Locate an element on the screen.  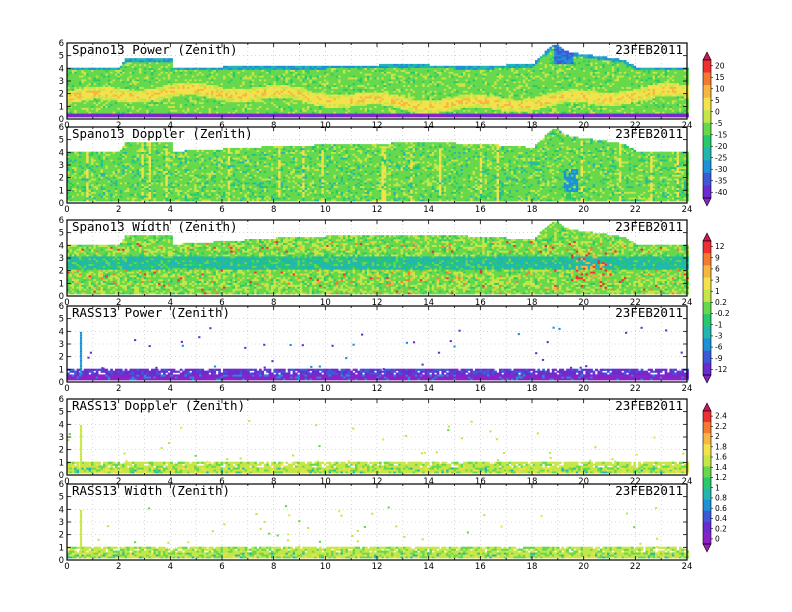
panel-title: RASS13 Doppler (Zenith) is located at coordinates (158, 405).